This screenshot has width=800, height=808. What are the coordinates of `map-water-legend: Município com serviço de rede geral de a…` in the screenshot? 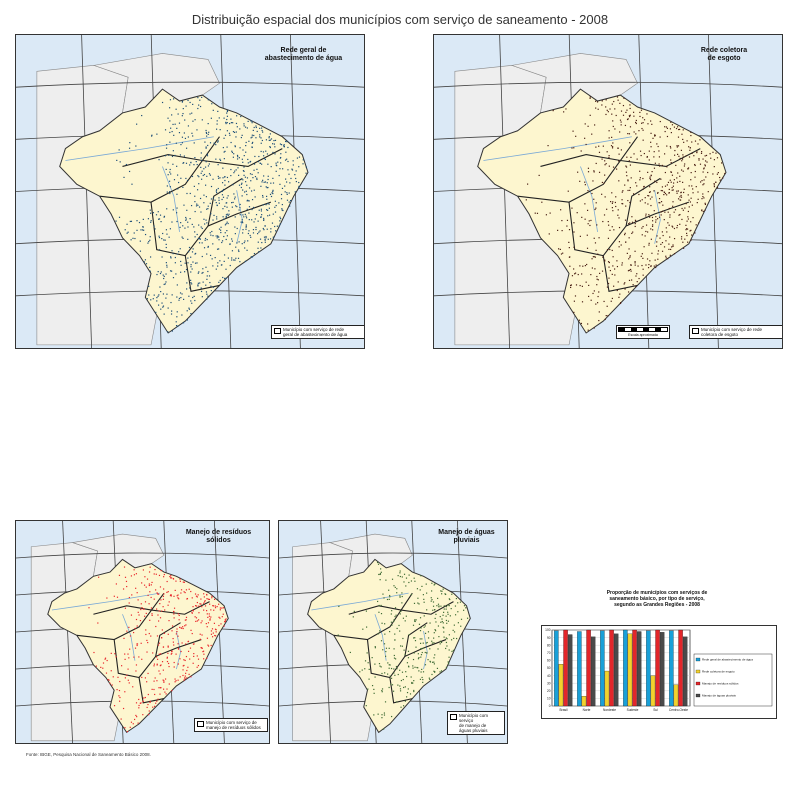 It's located at (317, 332).